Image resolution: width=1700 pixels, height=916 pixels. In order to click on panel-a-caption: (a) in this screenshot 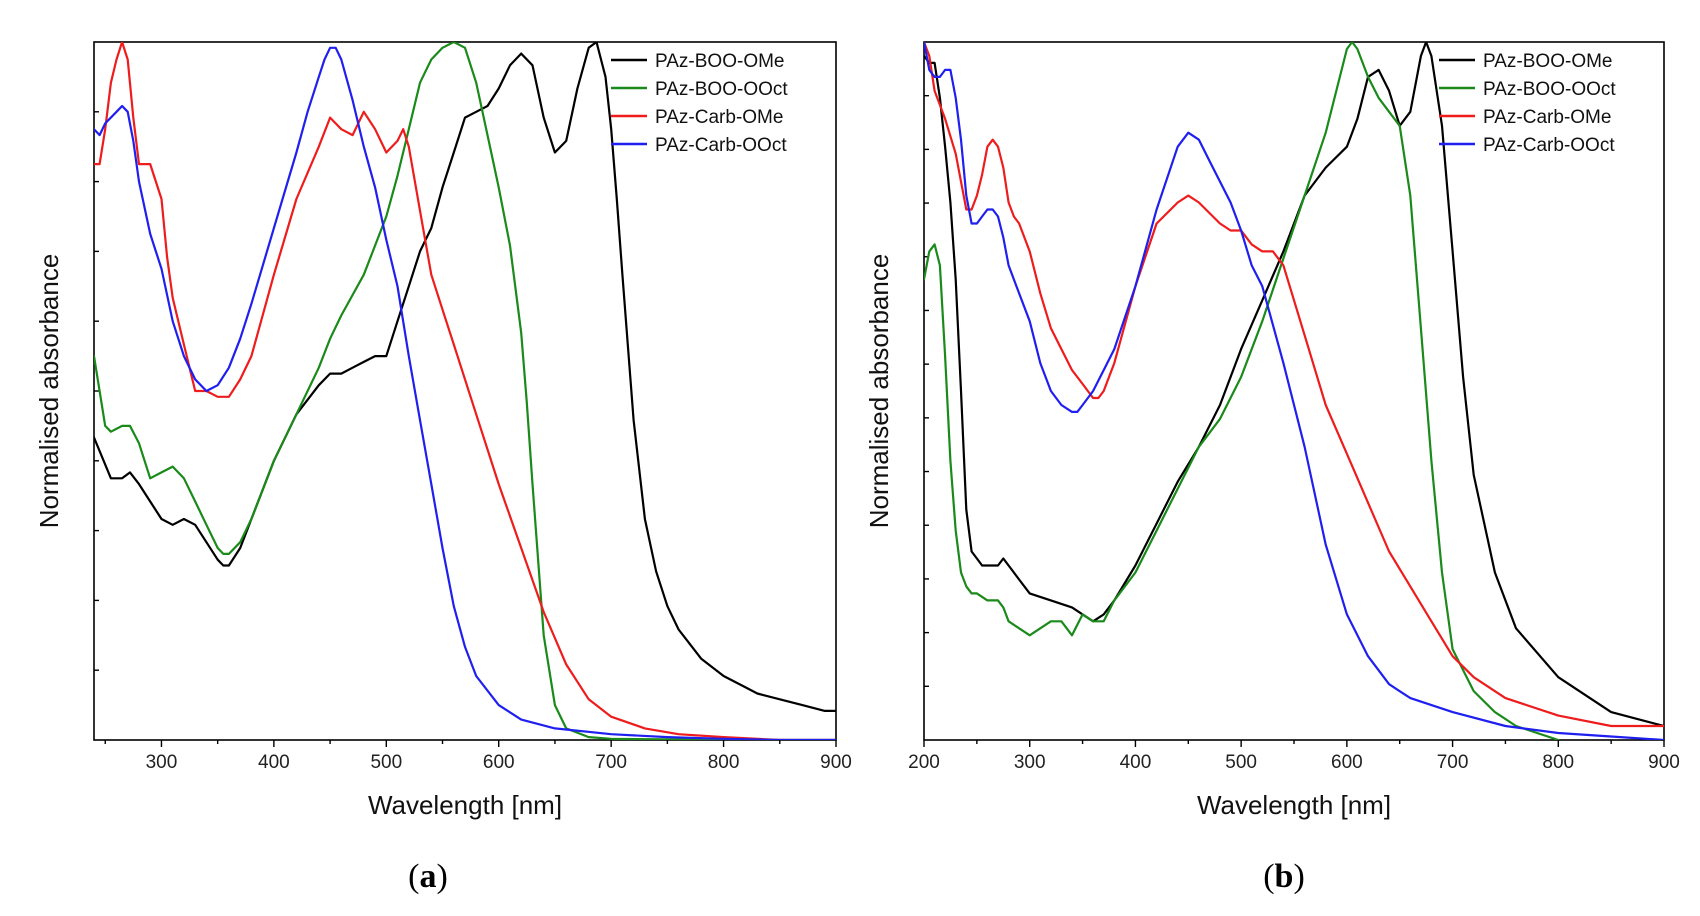, I will do `click(428, 876)`.